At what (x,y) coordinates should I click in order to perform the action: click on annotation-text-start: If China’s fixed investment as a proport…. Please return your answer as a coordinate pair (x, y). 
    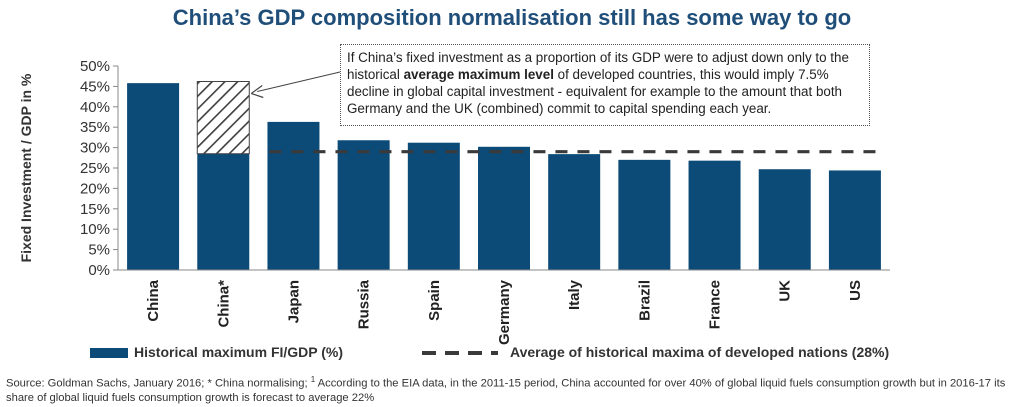
    Looking at the image, I should click on (598, 66).